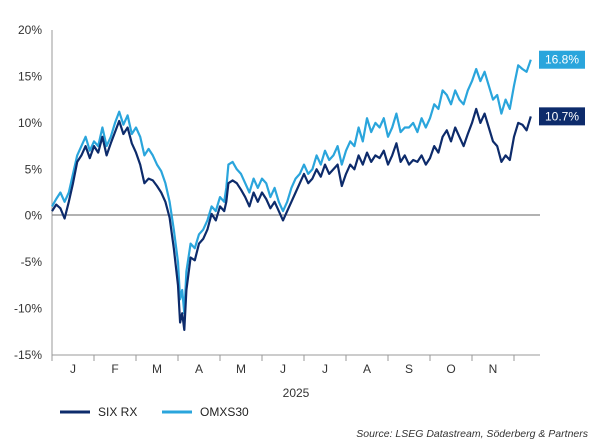  Describe the element at coordinates (154, 412) in the screenshot. I see `legend: SIX RX OMXS30` at that location.